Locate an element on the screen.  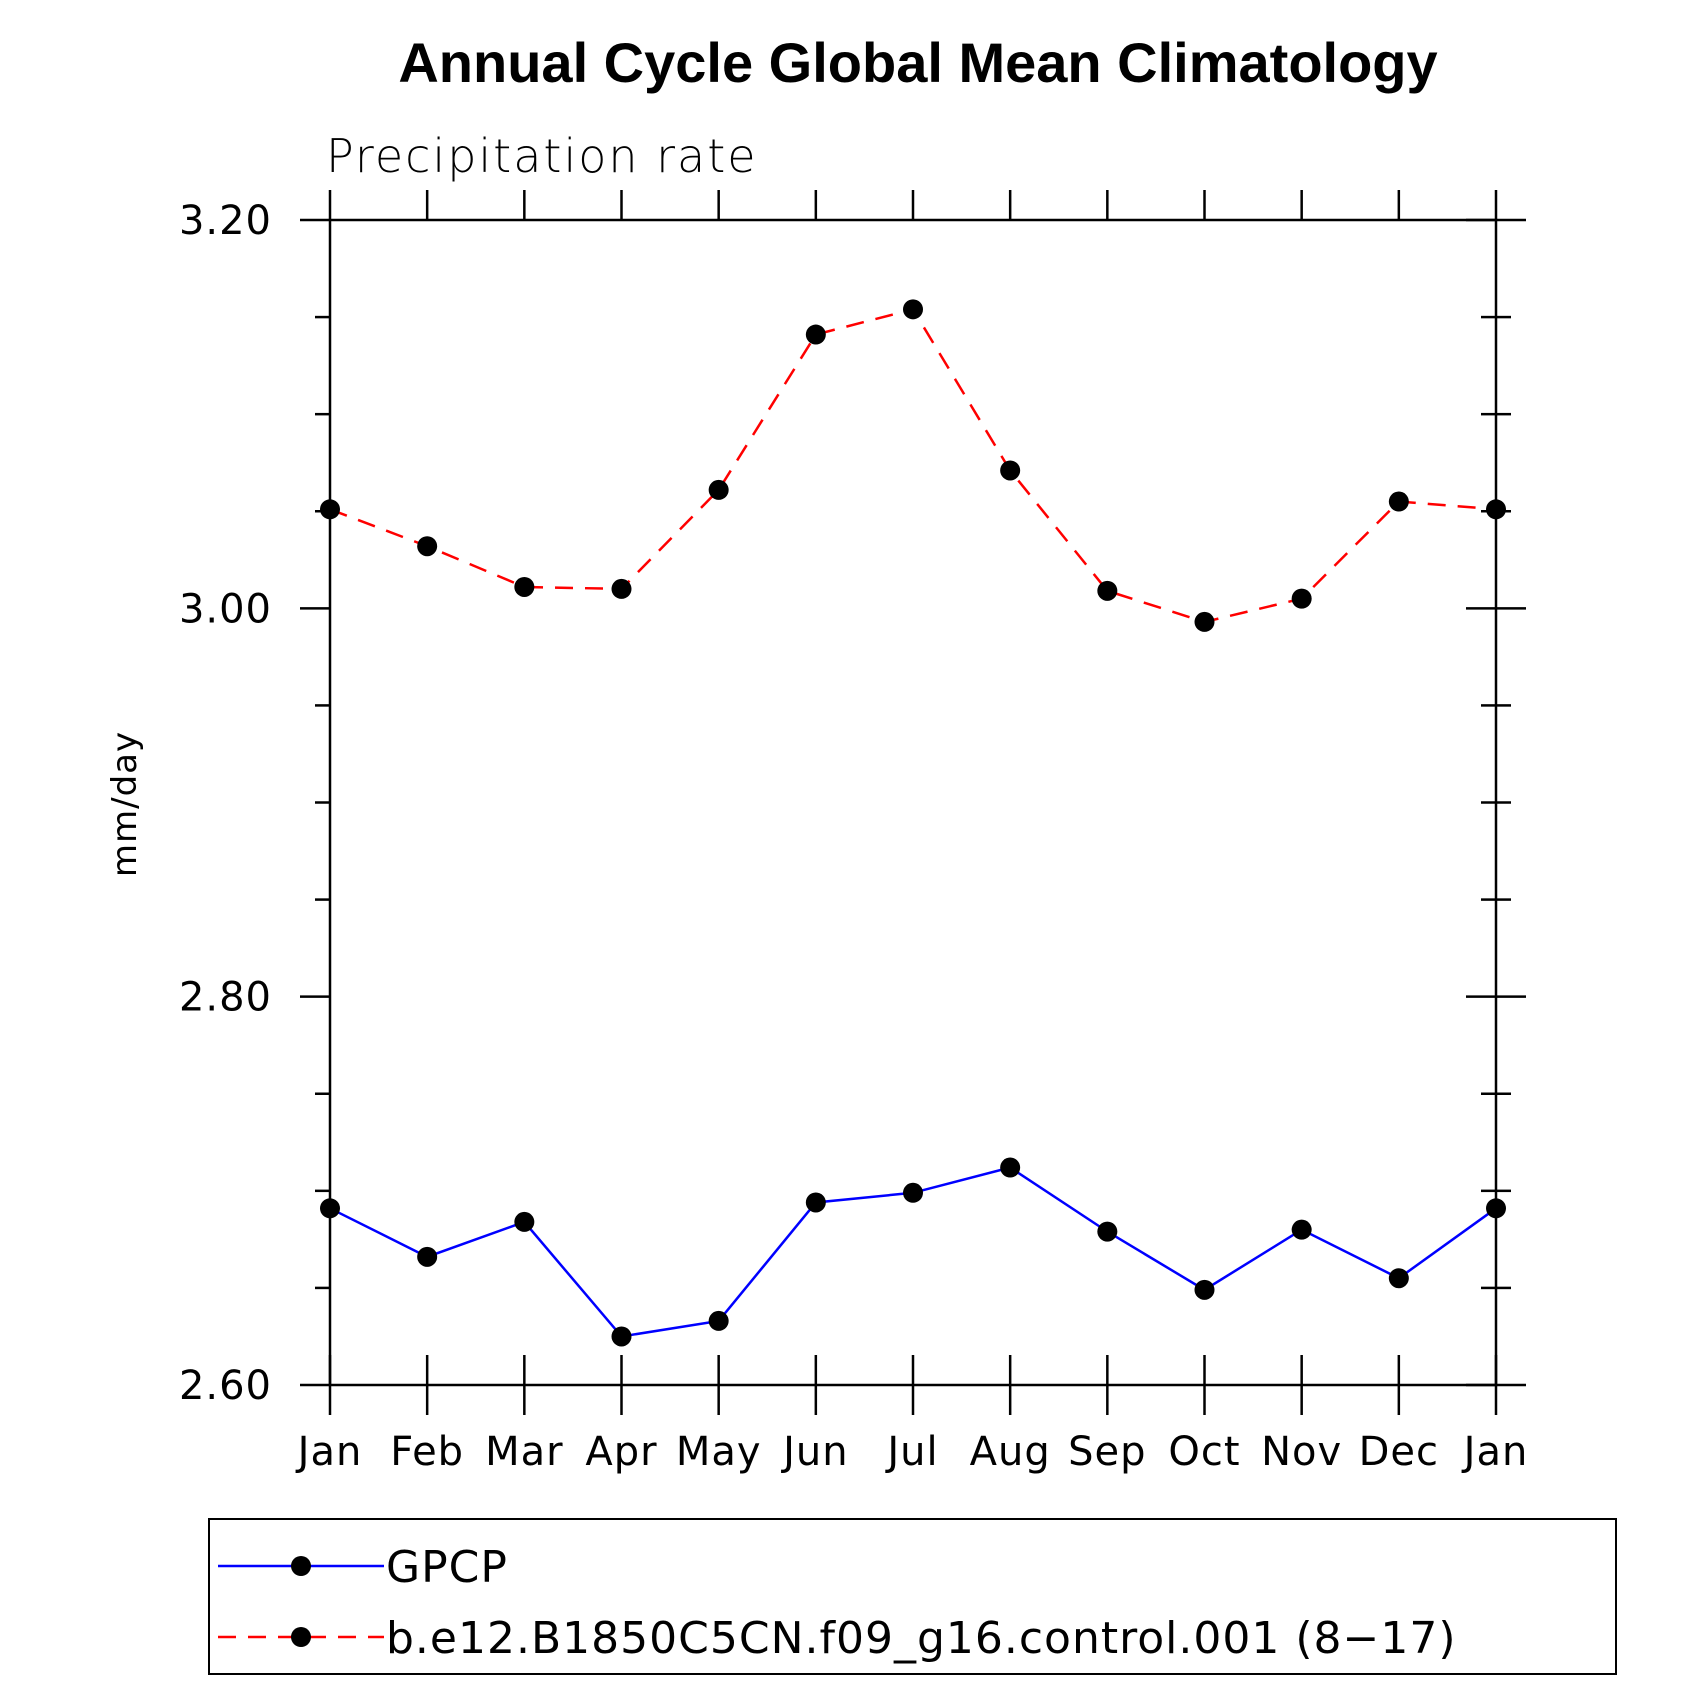
x-tick-label: Sep is located at coordinates (1107, 1452).